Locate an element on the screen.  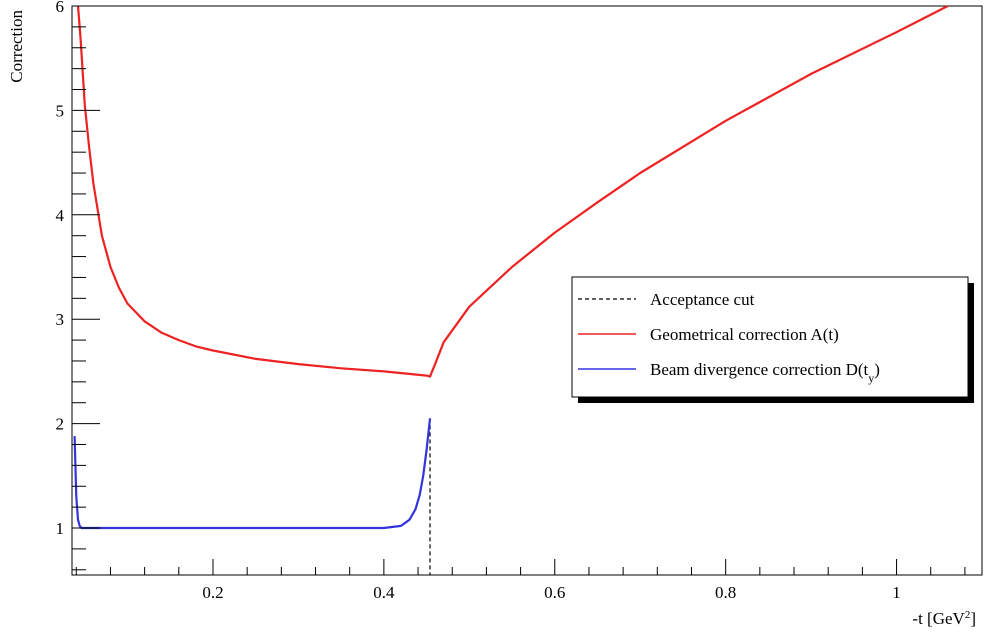
x-tick-label: 0.6 is located at coordinates (554, 592).